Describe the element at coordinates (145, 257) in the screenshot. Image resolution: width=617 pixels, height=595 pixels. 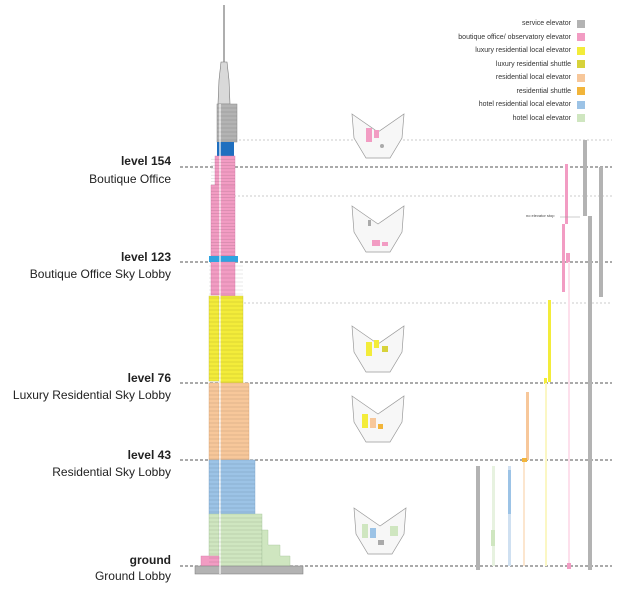
I see `level-label-123-num: level 123` at that location.